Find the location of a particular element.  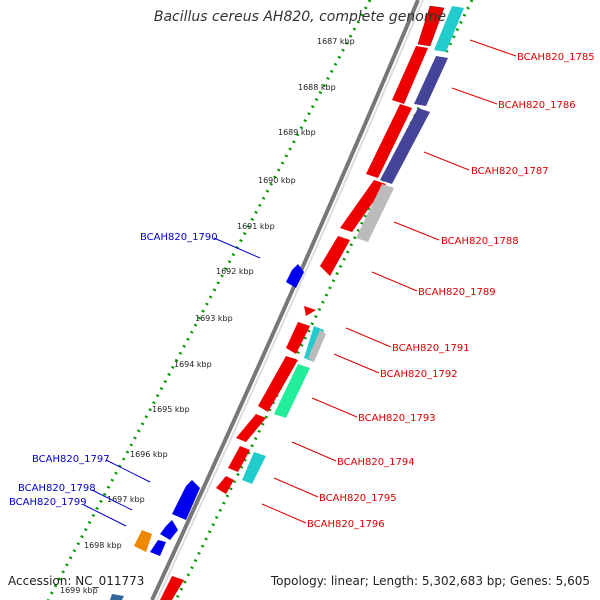

gene-bottom-left is located at coordinates (117, 597).